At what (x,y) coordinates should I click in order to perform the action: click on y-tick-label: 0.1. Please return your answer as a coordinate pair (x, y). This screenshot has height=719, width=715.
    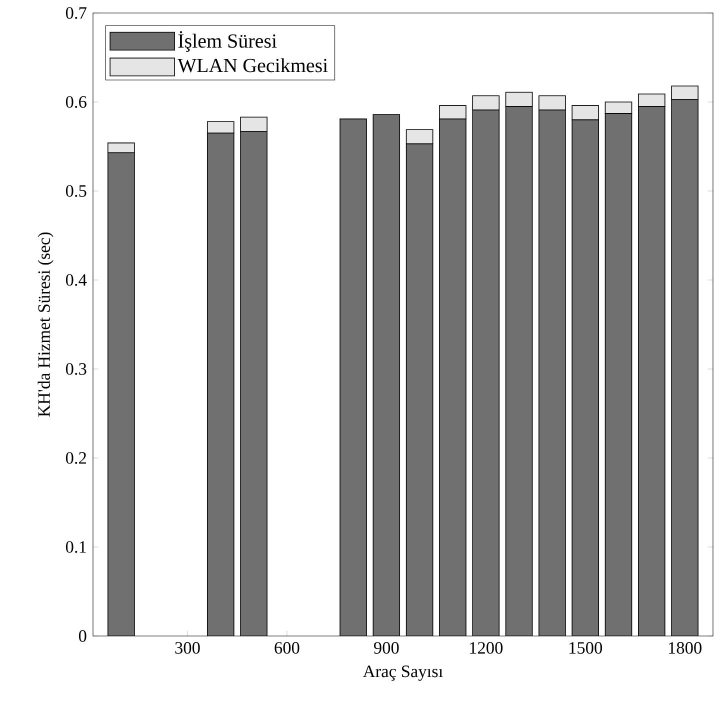
    Looking at the image, I should click on (76, 547).